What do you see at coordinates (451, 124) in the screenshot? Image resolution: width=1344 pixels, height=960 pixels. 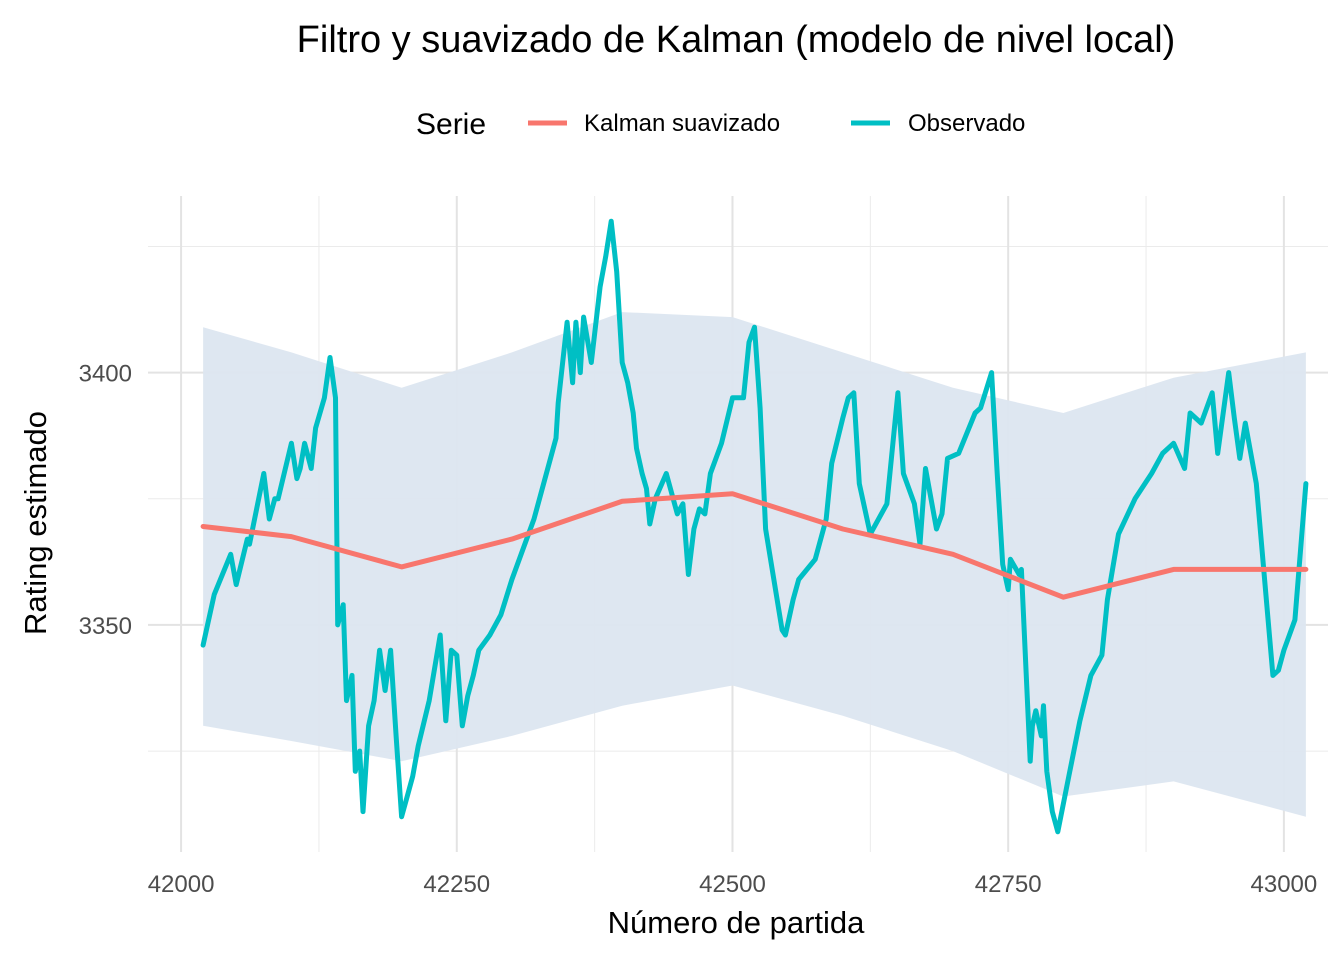 I see `legend-title: Serie` at bounding box center [451, 124].